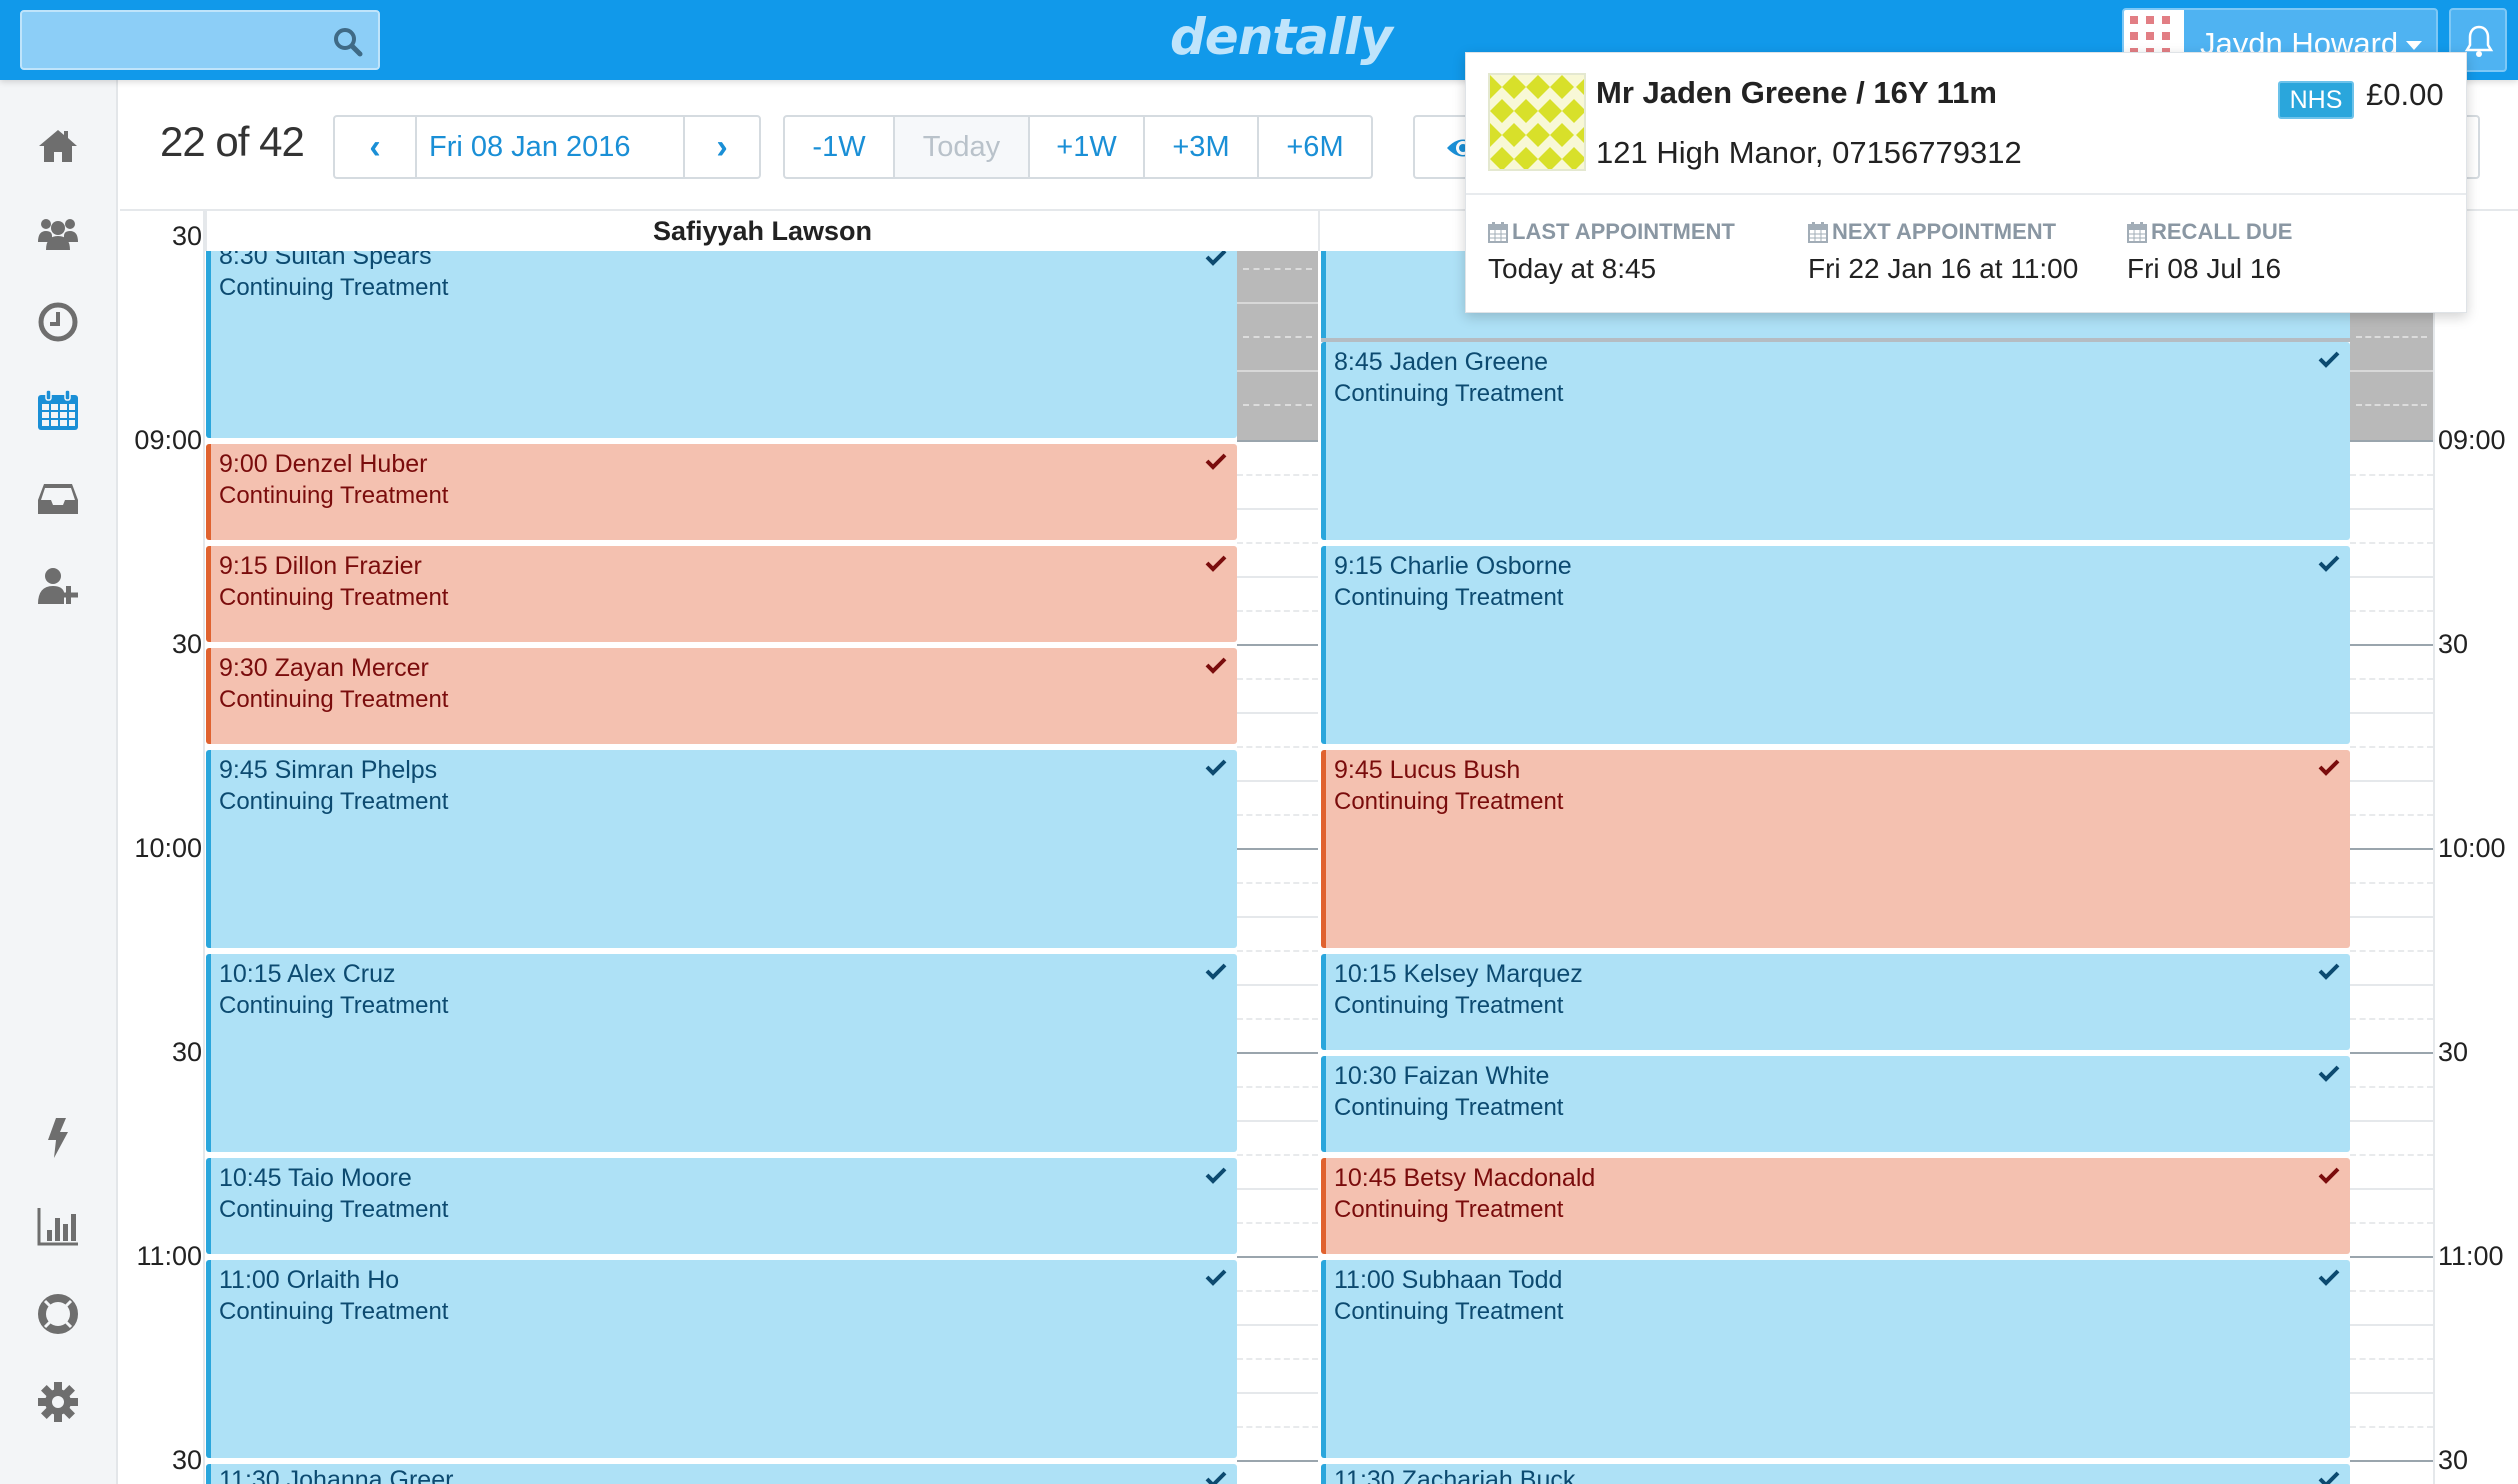 The width and height of the screenshot is (2518, 1484). I want to click on appointment-selected: 8:45 Jaden Greene Continuing Treatment, so click(1835, 441).